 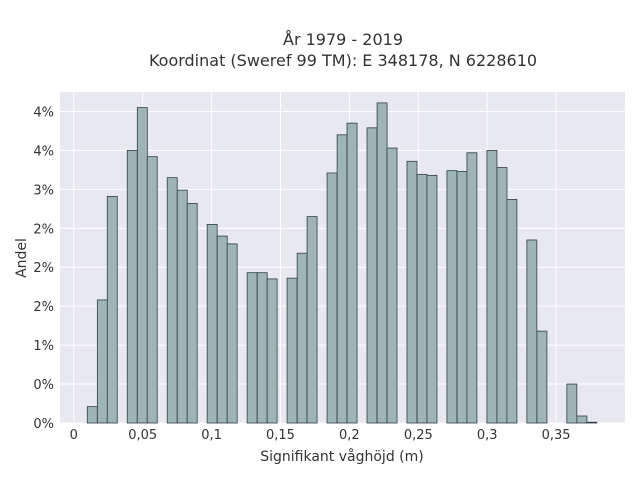 What do you see at coordinates (43, 112) in the screenshot?
I see `y-tick-label-8: 4%` at bounding box center [43, 112].